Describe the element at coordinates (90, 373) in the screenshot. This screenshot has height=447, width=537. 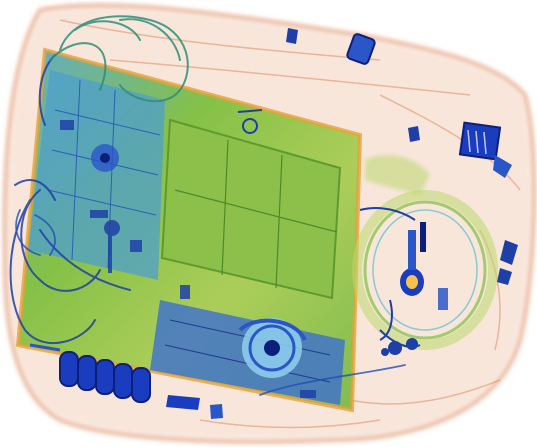
I see `battery-bank` at that location.